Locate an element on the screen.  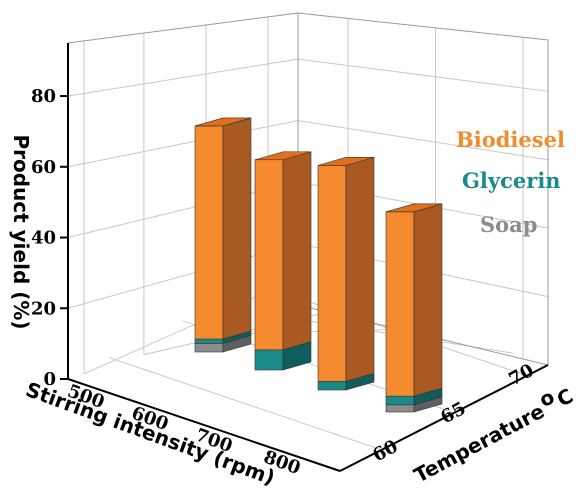
y-gridline is located at coordinates (308, 77).